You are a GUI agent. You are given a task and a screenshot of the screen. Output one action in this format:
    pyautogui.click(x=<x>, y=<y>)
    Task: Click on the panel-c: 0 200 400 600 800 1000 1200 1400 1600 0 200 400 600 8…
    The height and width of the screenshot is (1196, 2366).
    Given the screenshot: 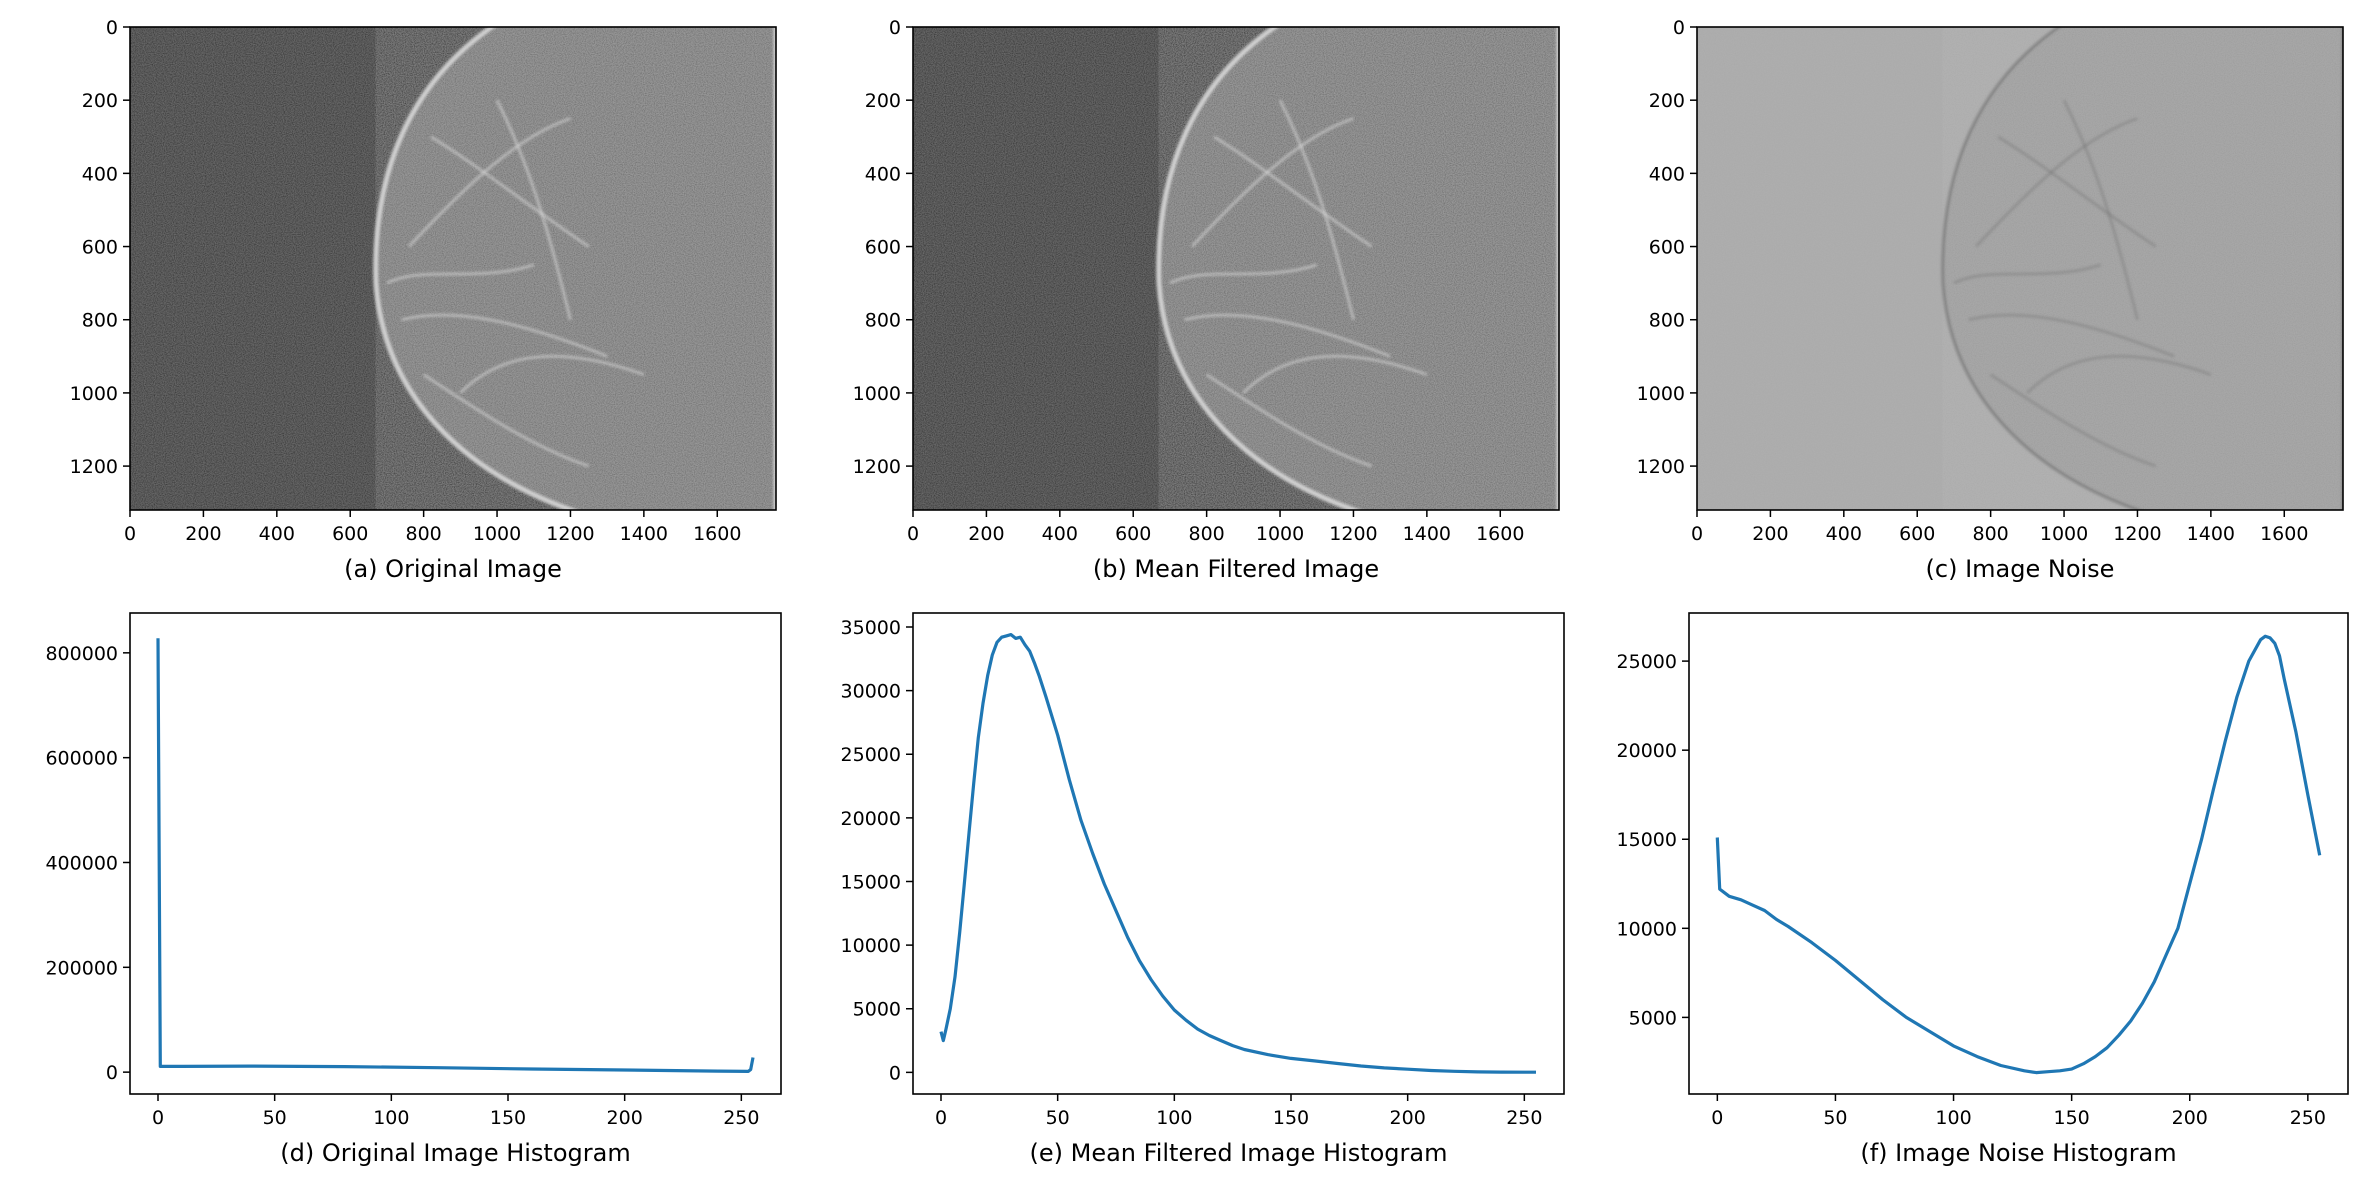 What is the action you would take?
    pyautogui.click(x=1990, y=300)
    